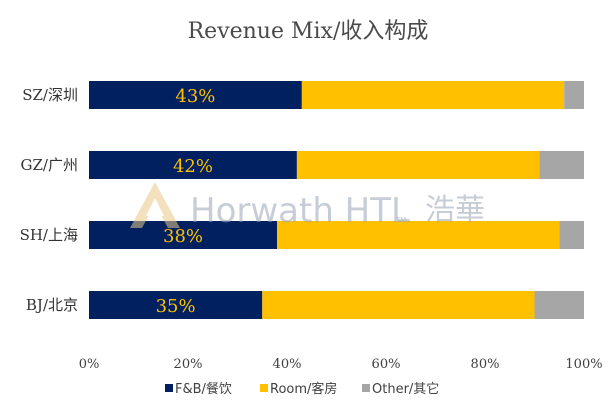 The width and height of the screenshot is (616, 409). I want to click on watermark: Horwath HTL TM 浩華, so click(307, 206).